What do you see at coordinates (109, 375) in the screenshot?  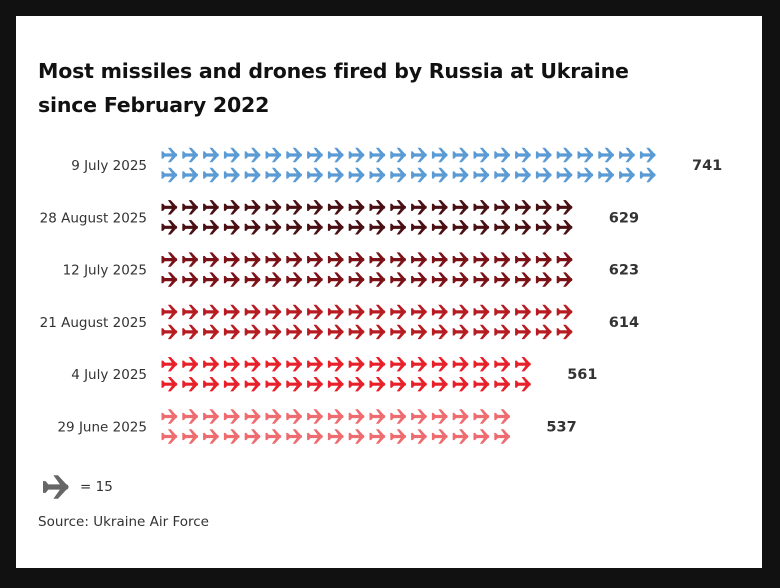 I see `category-label: 4 July 2025` at bounding box center [109, 375].